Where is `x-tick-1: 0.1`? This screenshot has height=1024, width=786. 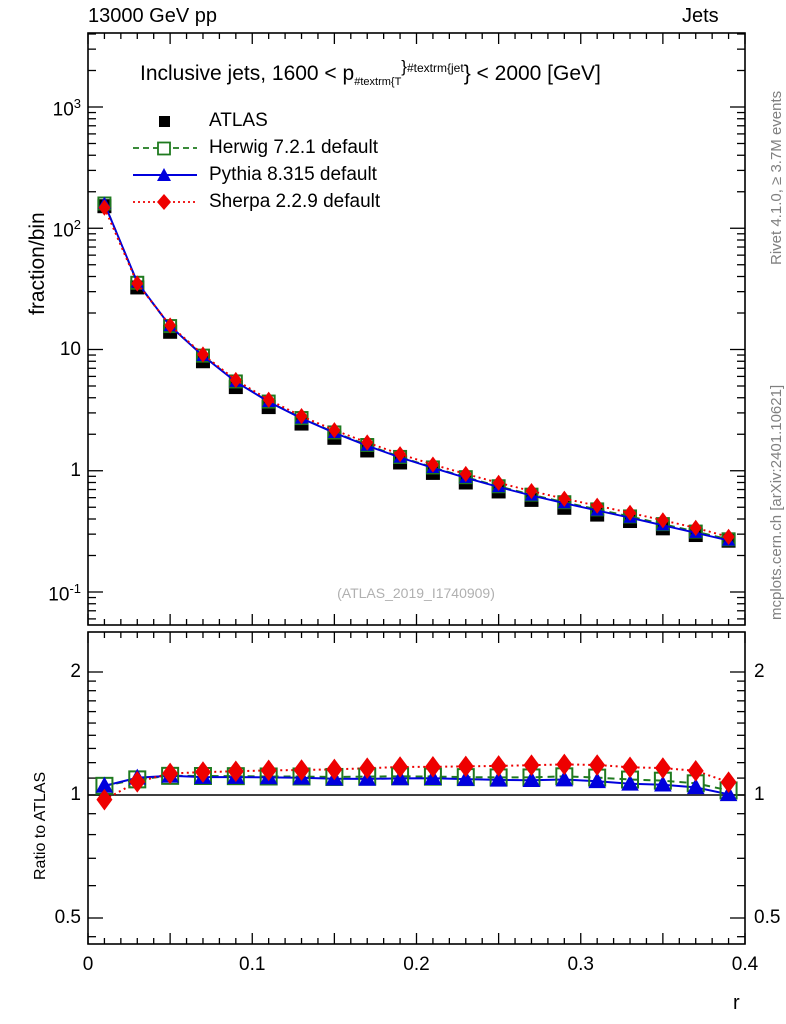 x-tick-1: 0.1 is located at coordinates (252, 964).